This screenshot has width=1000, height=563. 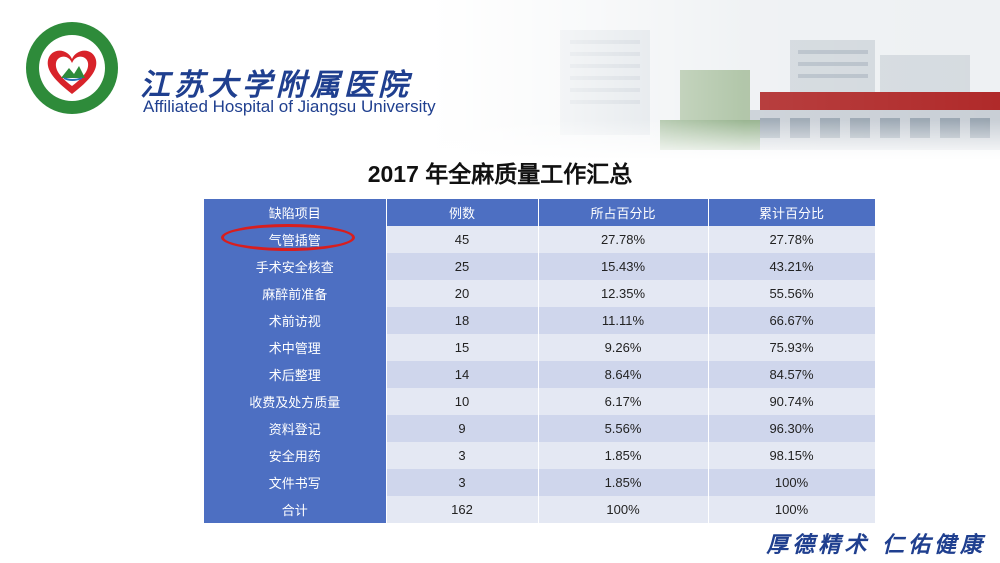 I want to click on count-cell: 10, so click(x=462, y=401).